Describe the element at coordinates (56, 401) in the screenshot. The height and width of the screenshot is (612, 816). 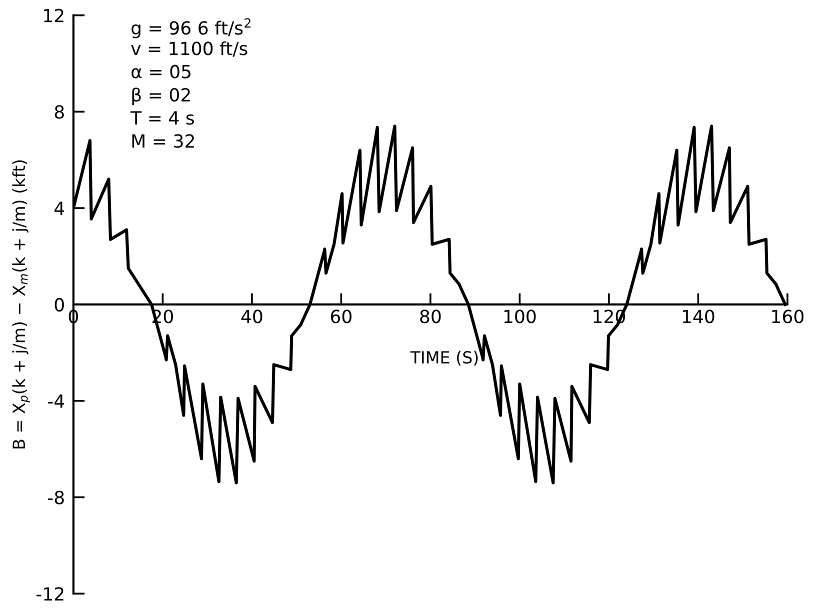
I see `y-tick-label: -4` at that location.